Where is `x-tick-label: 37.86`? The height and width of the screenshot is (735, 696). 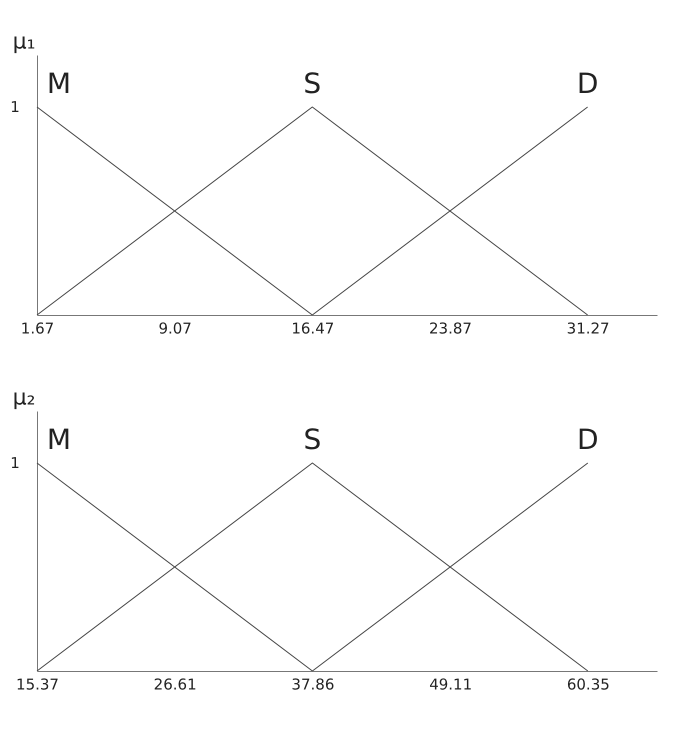
x-tick-label: 37.86 is located at coordinates (312, 685).